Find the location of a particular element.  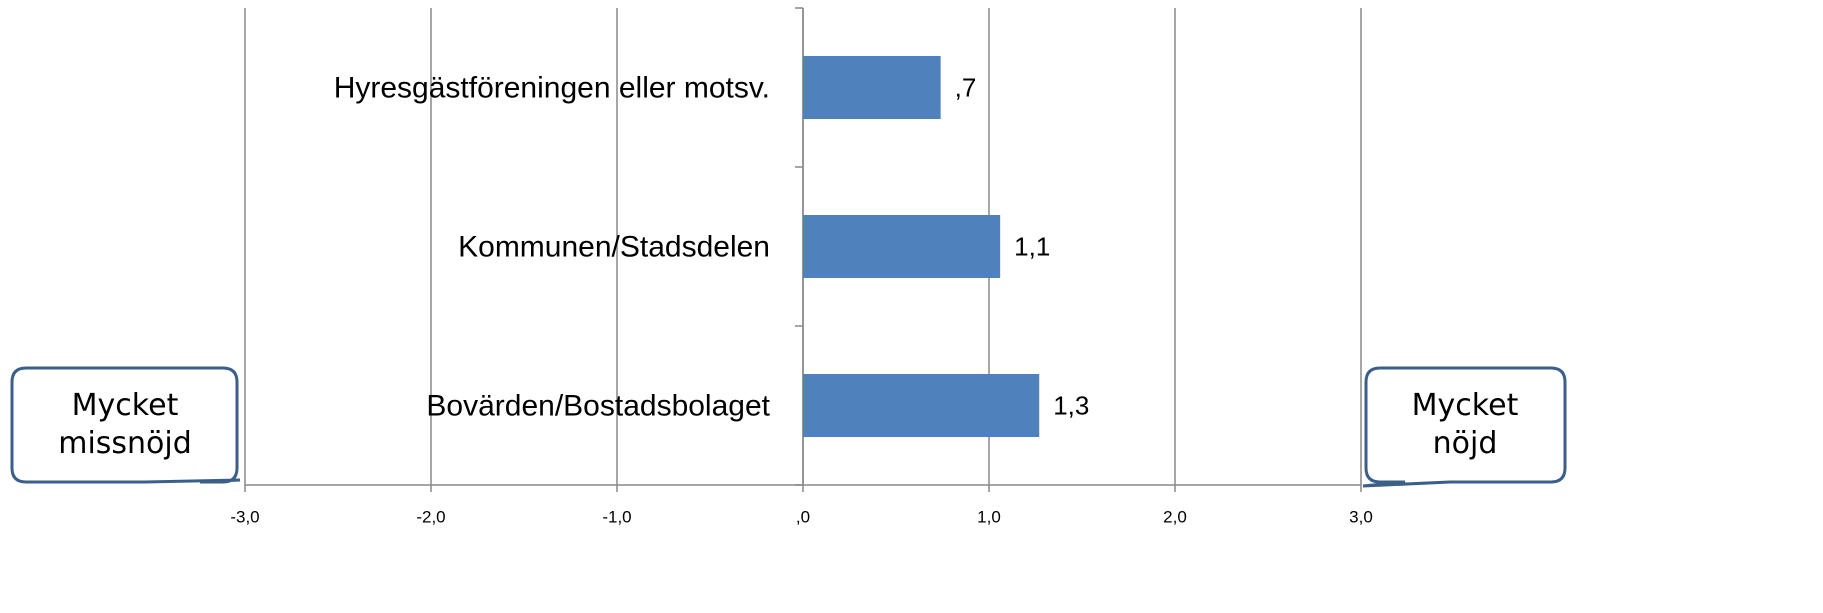

callout-left is located at coordinates (125, 425).